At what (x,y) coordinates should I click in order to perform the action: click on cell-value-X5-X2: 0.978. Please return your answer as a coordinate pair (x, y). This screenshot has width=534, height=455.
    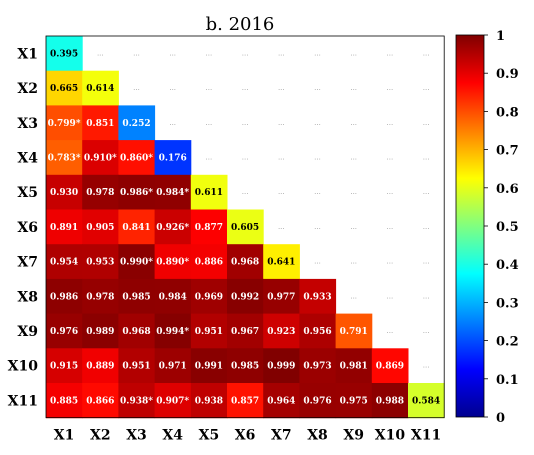
    Looking at the image, I should click on (100, 193).